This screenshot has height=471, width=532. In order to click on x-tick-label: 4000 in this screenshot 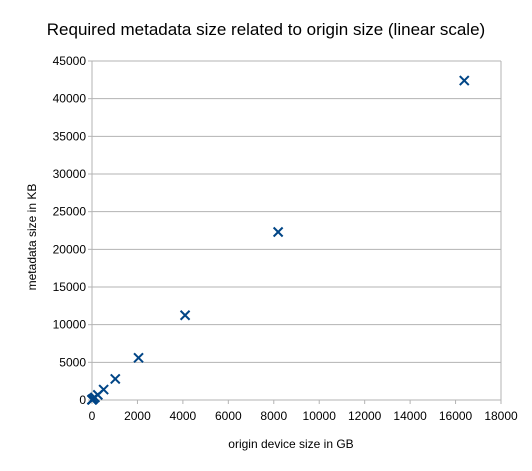, I will do `click(183, 416)`.